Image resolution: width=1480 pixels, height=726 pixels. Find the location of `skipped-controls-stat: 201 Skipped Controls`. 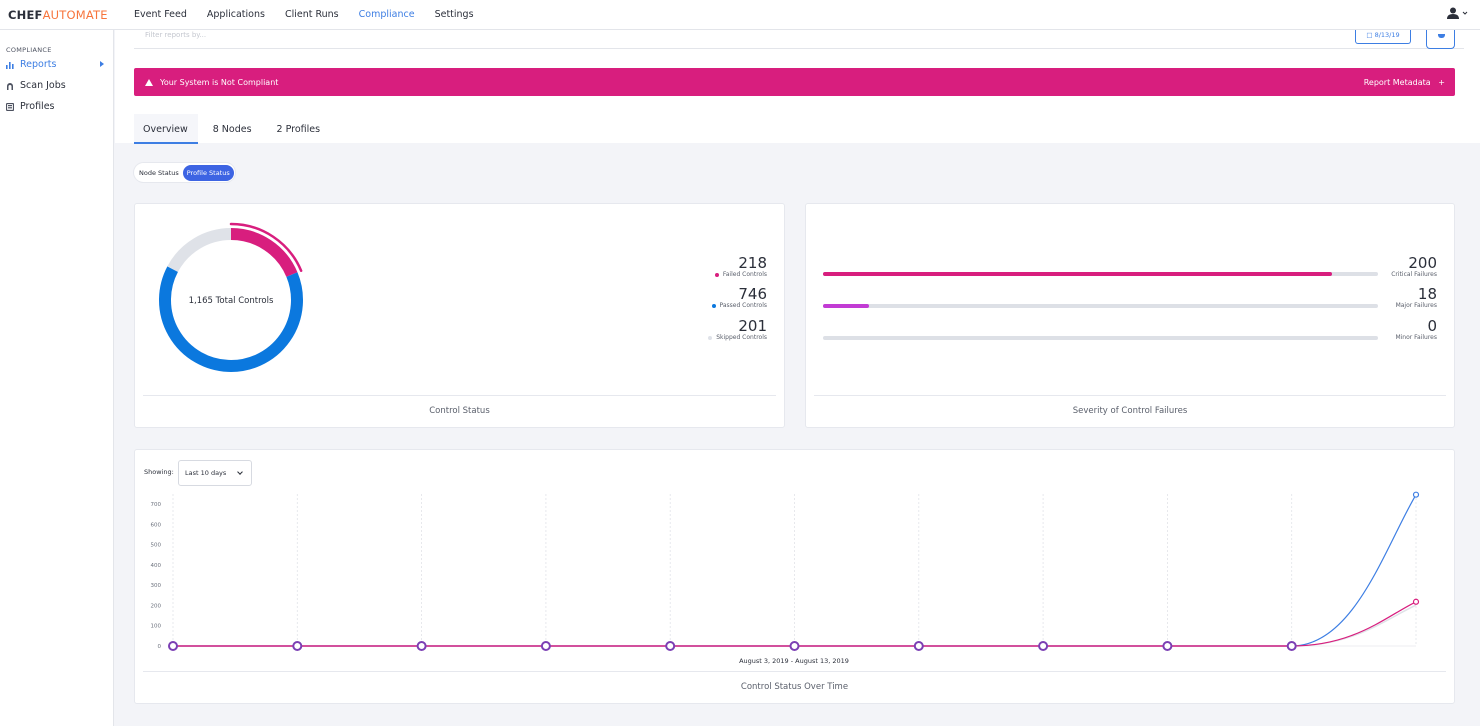

skipped-controls-stat: 201 Skipped Controls is located at coordinates (737, 329).